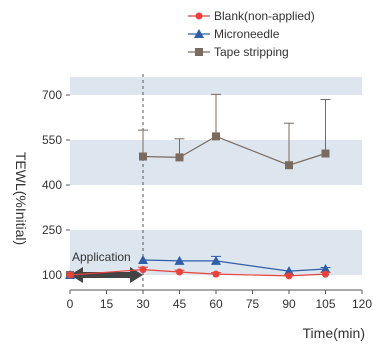 The width and height of the screenshot is (373, 346). Describe the element at coordinates (216, 304) in the screenshot. I see `x-tick-label-60: 60` at that location.